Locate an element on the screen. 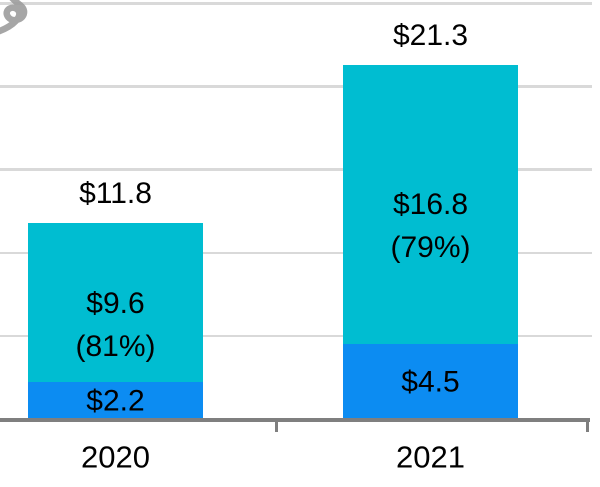 The width and height of the screenshot is (600, 487). bar-2020-bottom-segment is located at coordinates (115, 400).